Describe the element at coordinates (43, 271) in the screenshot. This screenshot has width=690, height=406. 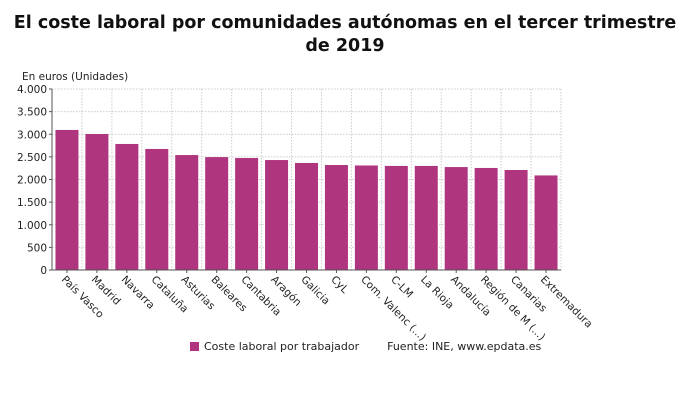
I see `y-tick-label: 0` at that location.